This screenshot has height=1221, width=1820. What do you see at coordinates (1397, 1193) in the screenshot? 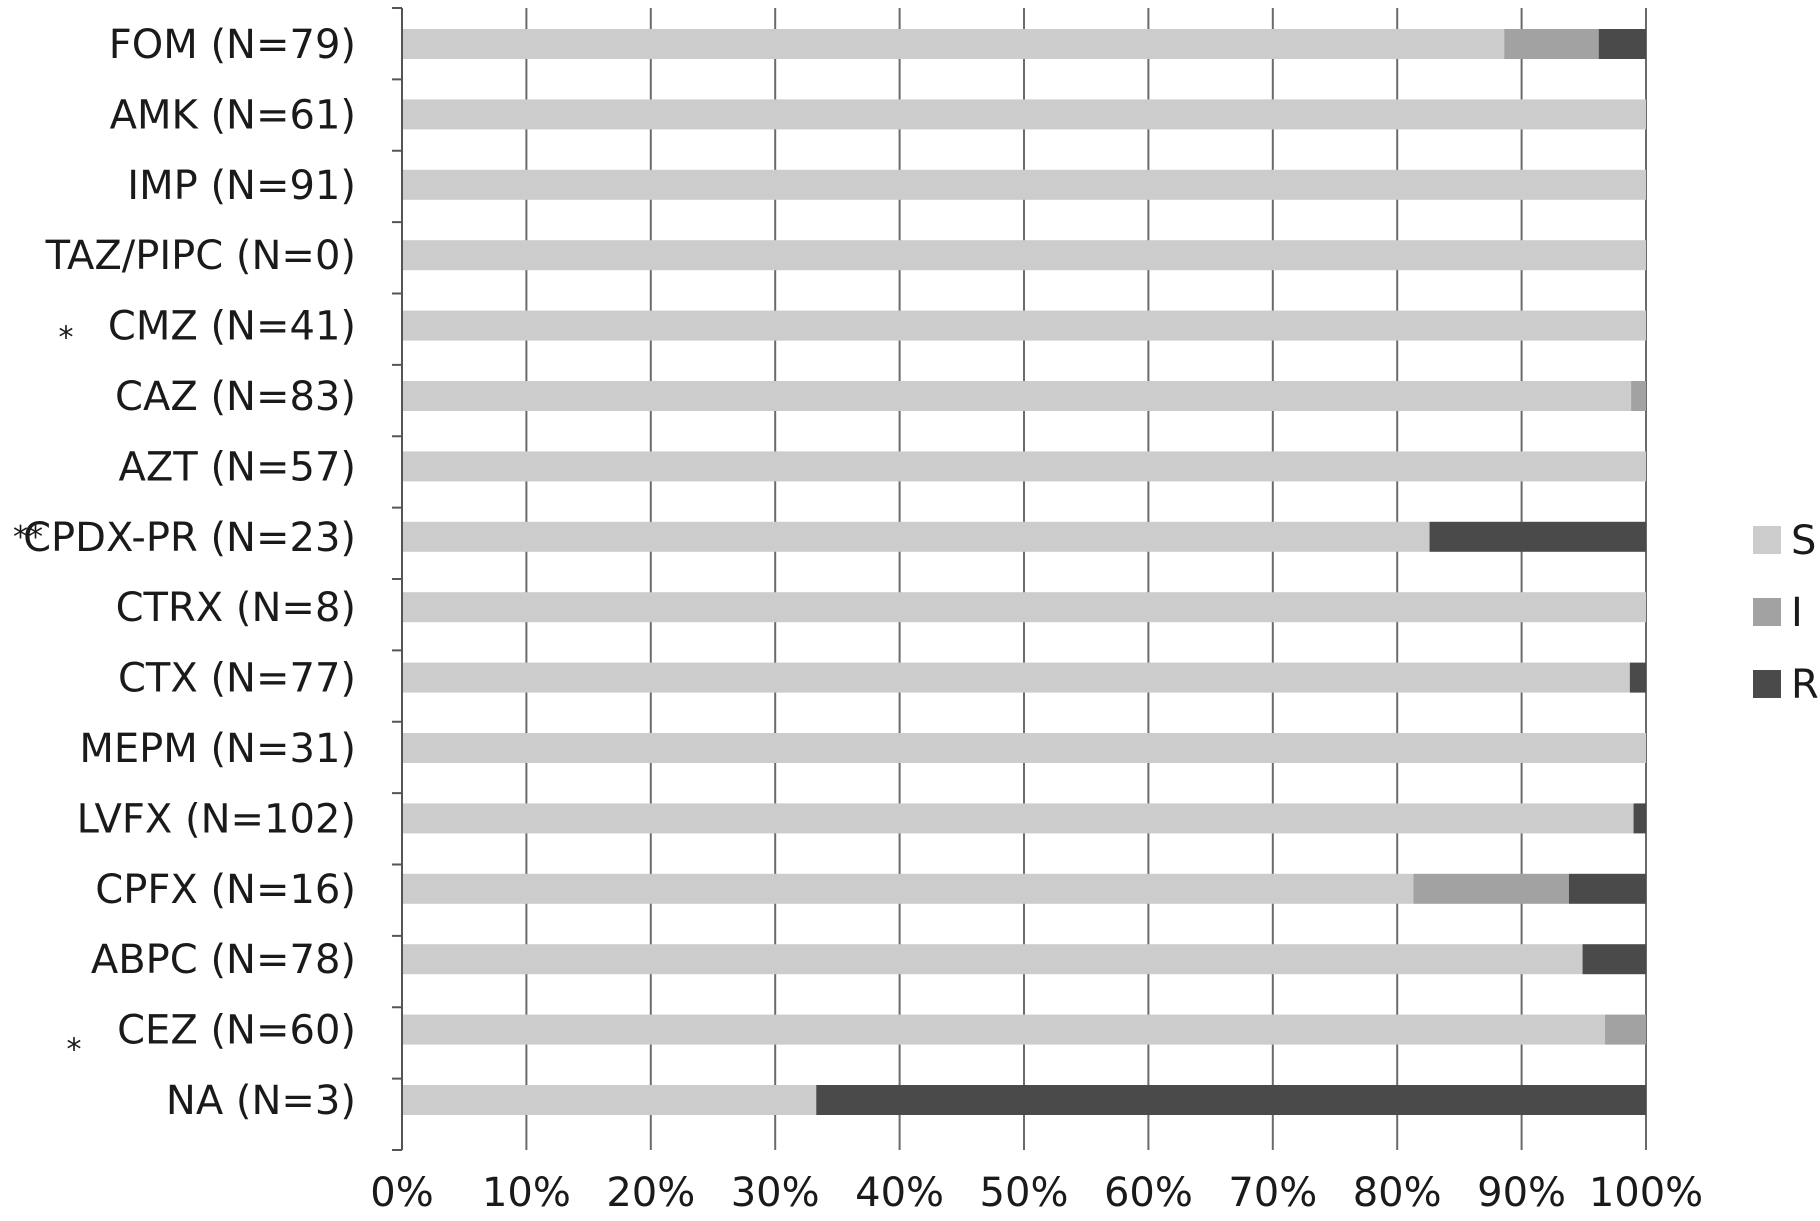
I see `x-tick-label: 80%` at bounding box center [1397, 1193].